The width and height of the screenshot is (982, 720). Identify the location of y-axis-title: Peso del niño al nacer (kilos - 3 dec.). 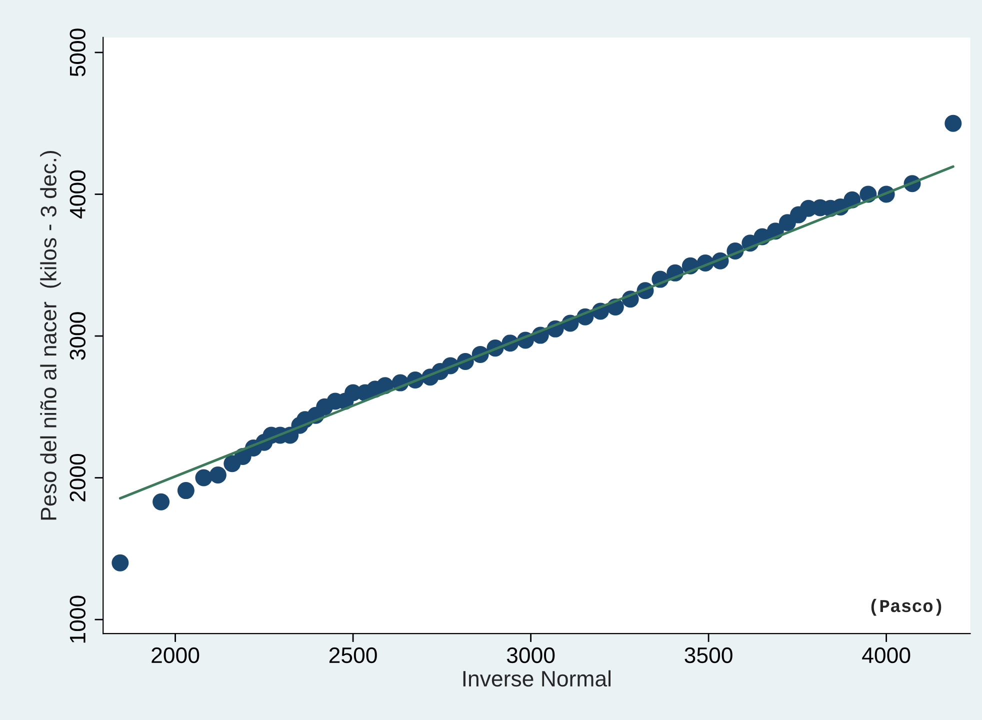
(50, 335).